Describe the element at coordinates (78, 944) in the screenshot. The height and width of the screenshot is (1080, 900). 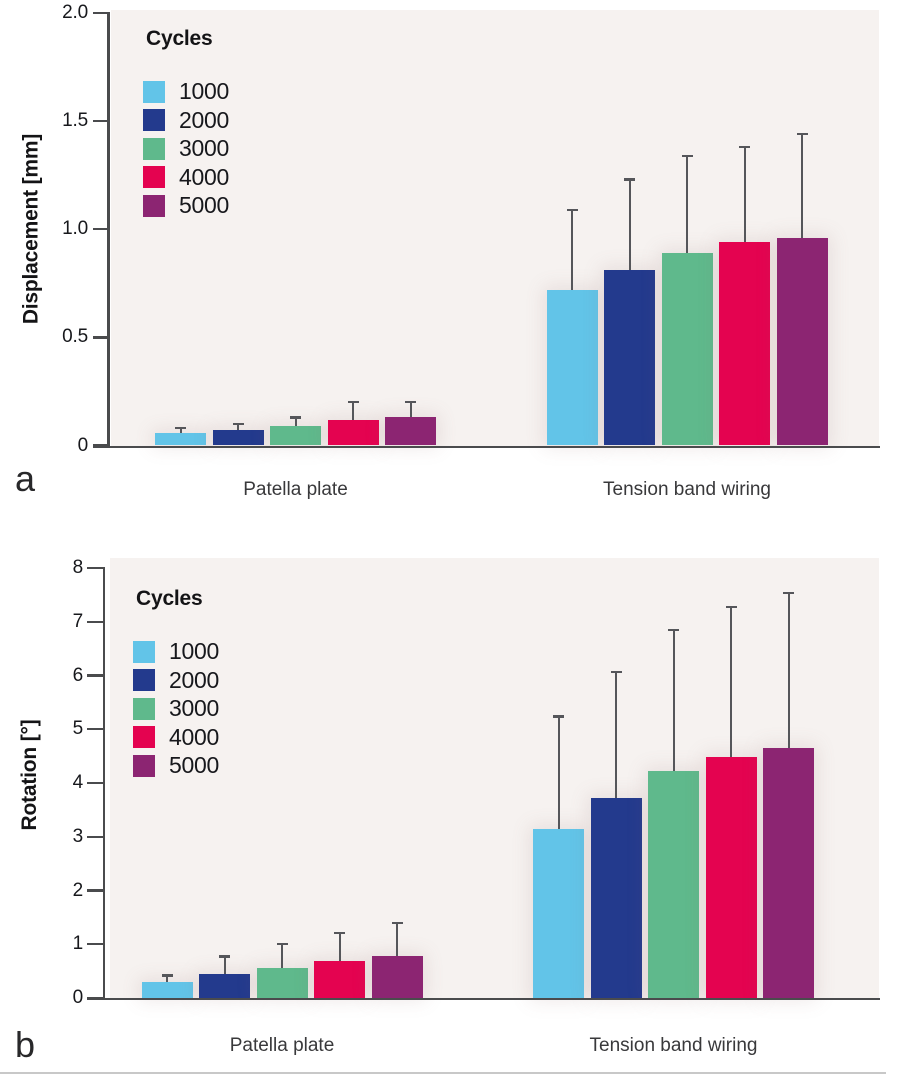
I see `y-tick-label: 1` at that location.